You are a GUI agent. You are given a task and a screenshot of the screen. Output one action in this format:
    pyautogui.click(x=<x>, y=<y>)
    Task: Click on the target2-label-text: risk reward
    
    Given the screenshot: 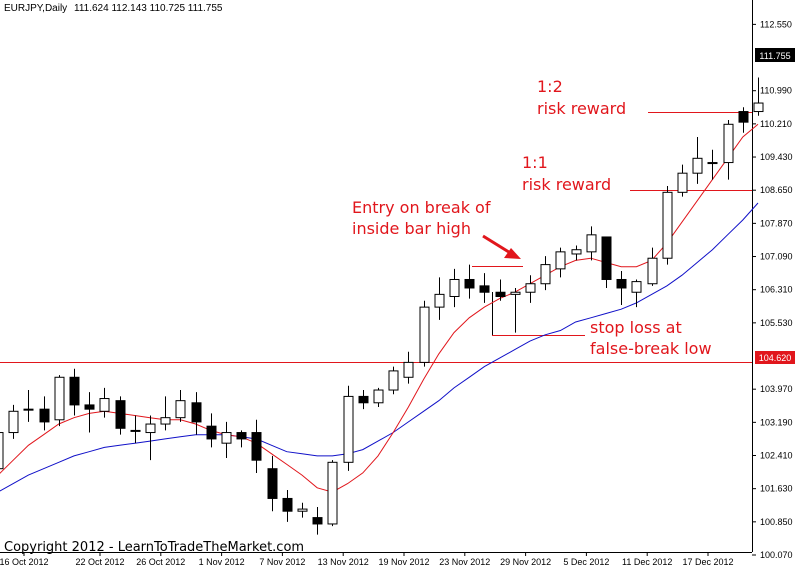 What is the action you would take?
    pyautogui.click(x=581, y=108)
    